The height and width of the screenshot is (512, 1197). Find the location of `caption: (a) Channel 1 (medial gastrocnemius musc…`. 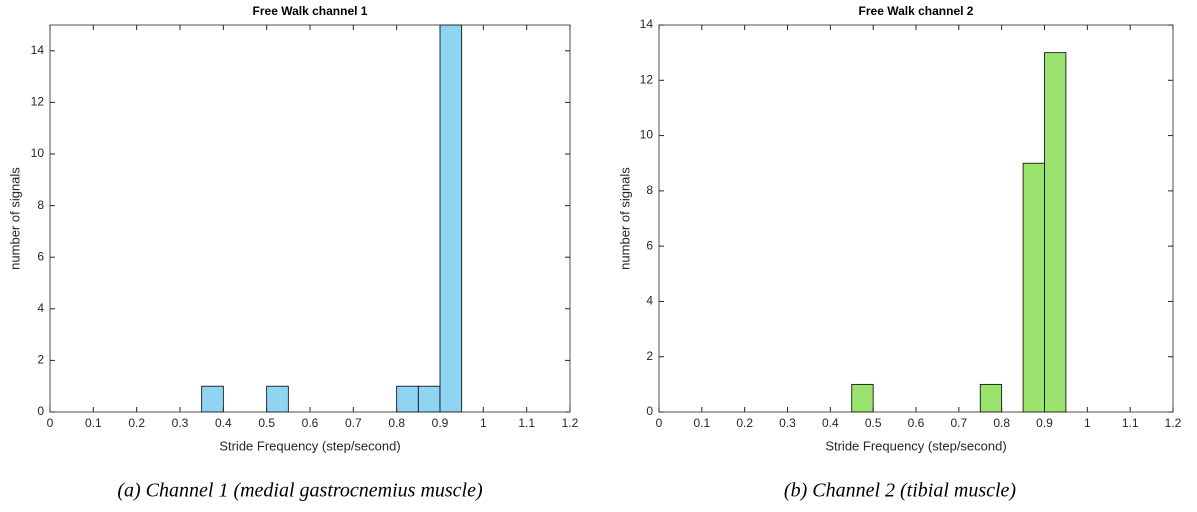

caption: (a) Channel 1 (medial gastrocnemius musc… is located at coordinates (300, 491).